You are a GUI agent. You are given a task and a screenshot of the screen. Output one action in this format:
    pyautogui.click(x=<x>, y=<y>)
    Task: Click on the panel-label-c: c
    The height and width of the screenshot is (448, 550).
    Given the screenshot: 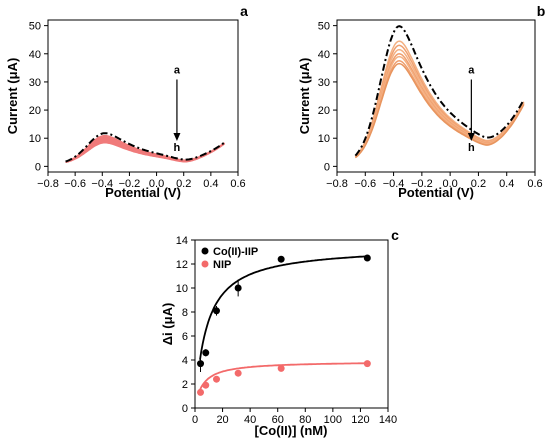 What is the action you would take?
    pyautogui.click(x=395, y=235)
    